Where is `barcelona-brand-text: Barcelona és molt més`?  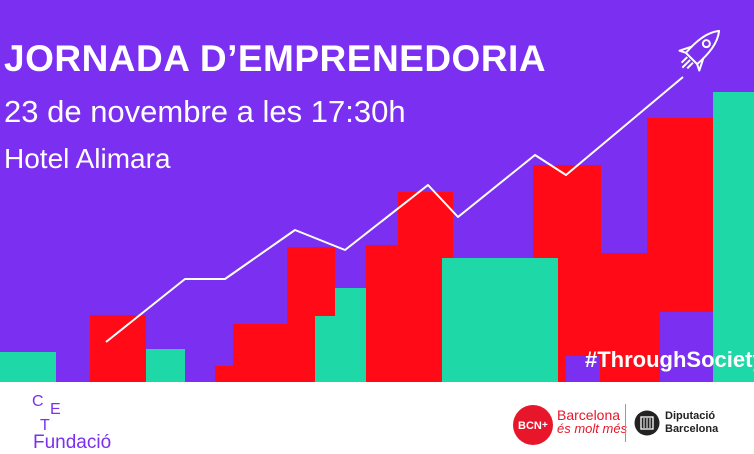
barcelona-brand-text: Barcelona és molt més is located at coordinates (592, 422).